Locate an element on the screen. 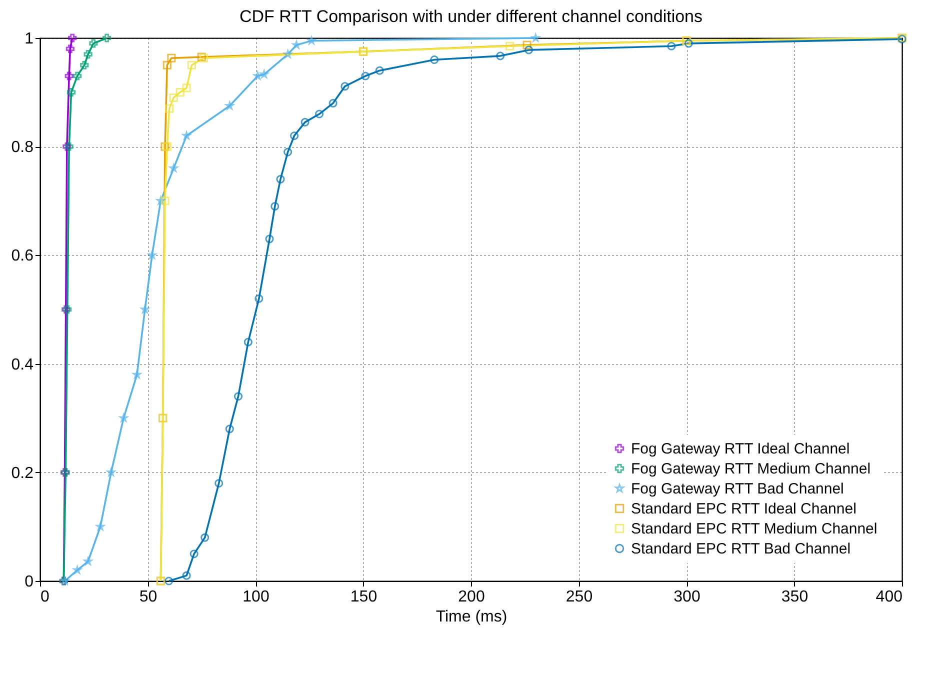 Image resolution: width=942 pixels, height=677 pixels. y-tick-label: 0.2 is located at coordinates (22, 473).